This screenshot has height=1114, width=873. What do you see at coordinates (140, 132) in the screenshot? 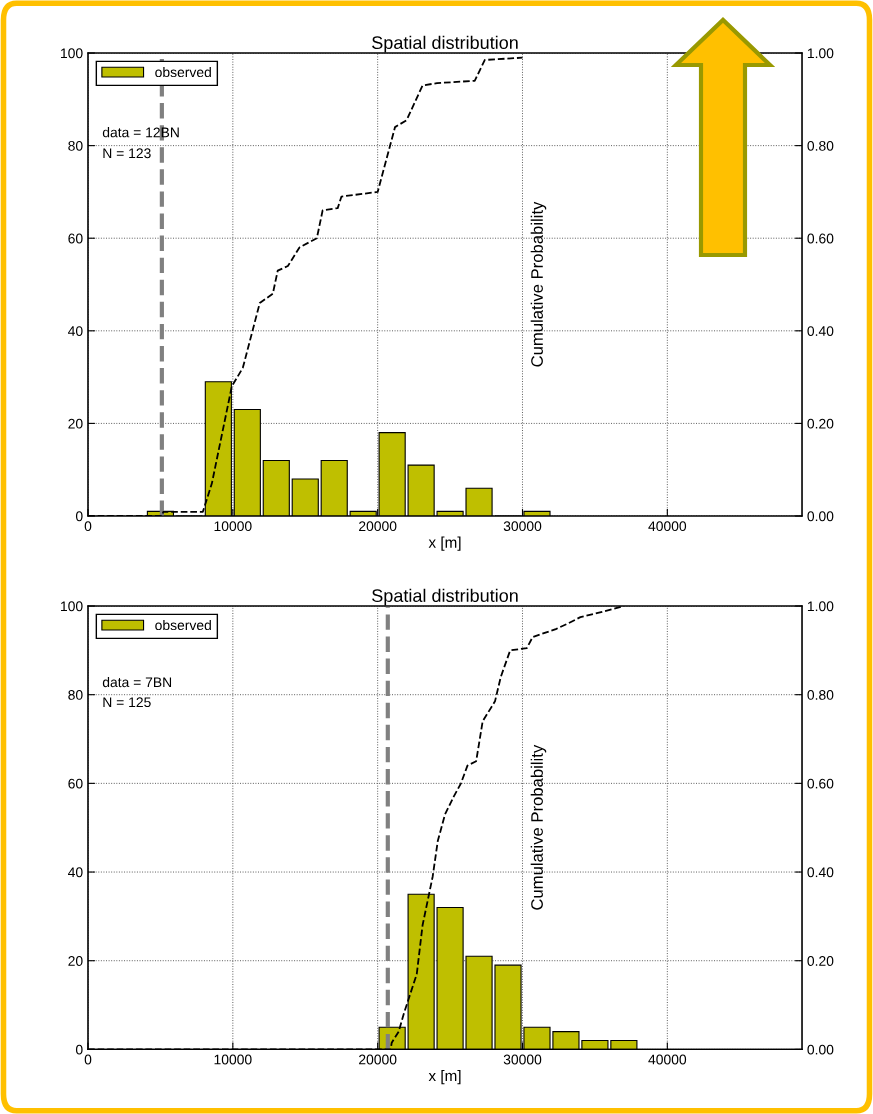
I see `annotation: data = 12BN` at bounding box center [140, 132].